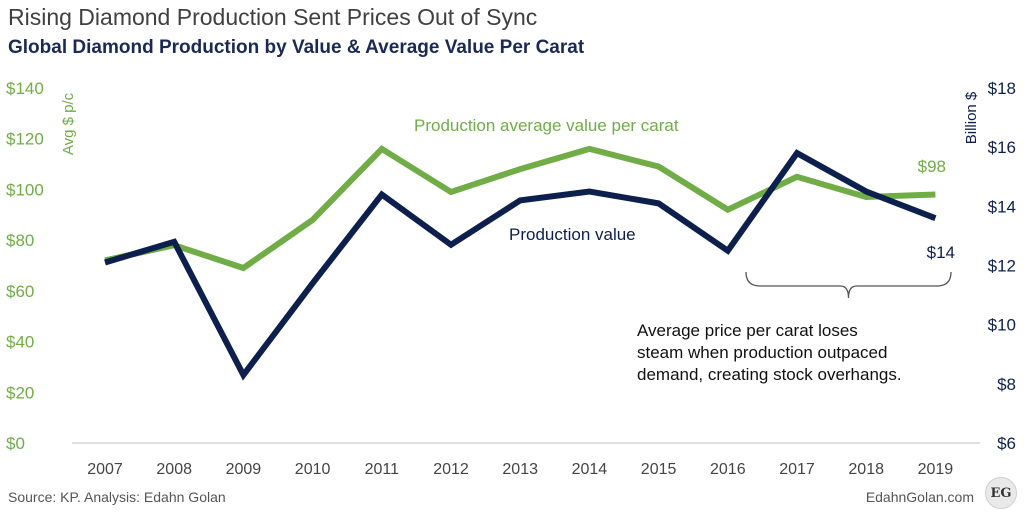 The width and height of the screenshot is (1024, 513). Describe the element at coordinates (747, 330) in the screenshot. I see `annotation-text-line: Average price per carat loses` at that location.